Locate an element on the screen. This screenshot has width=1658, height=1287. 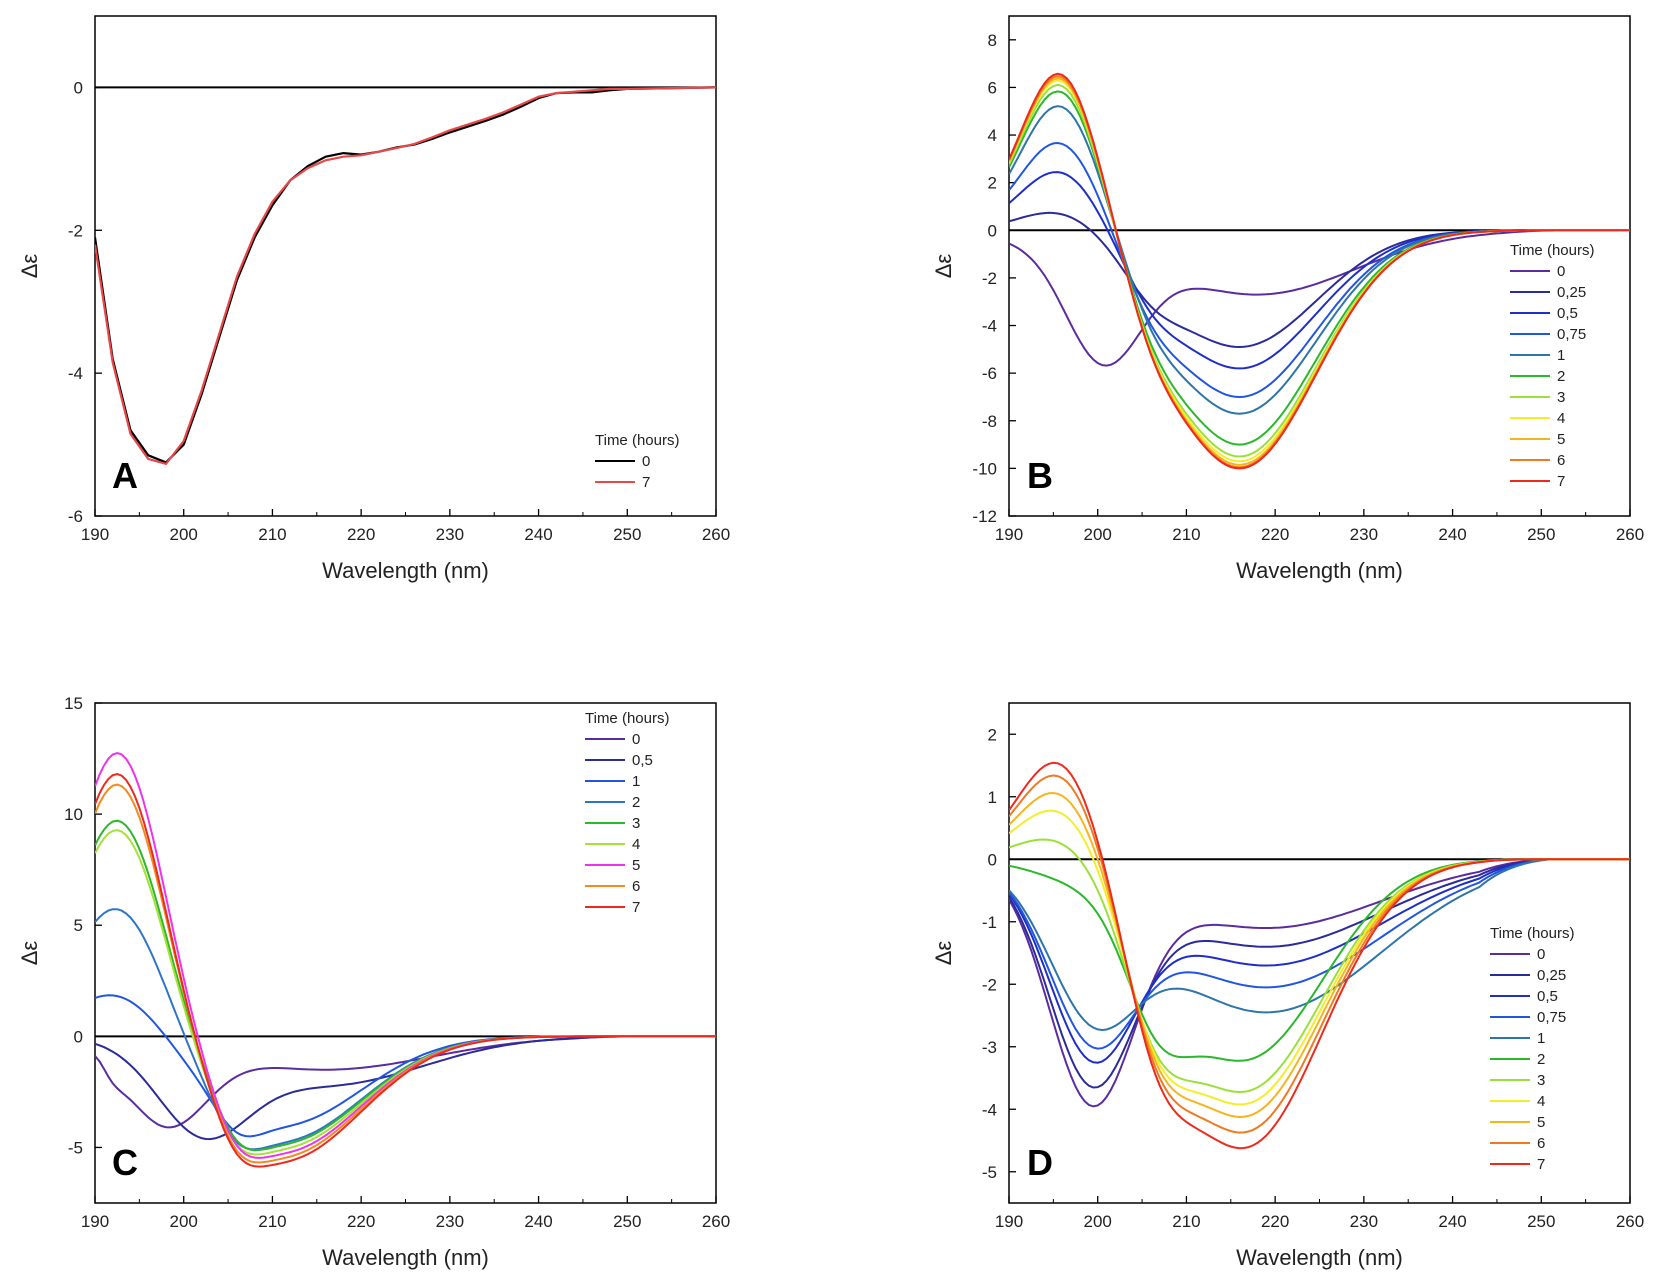
y-tick-label: 8 is located at coordinates (992, 40).